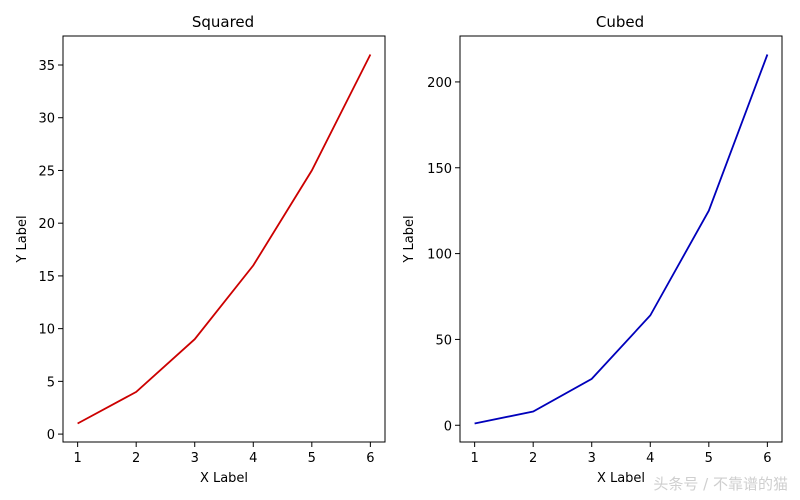 The height and width of the screenshot is (500, 800). What do you see at coordinates (51, 382) in the screenshot?
I see `y-tick-label: 5` at bounding box center [51, 382].